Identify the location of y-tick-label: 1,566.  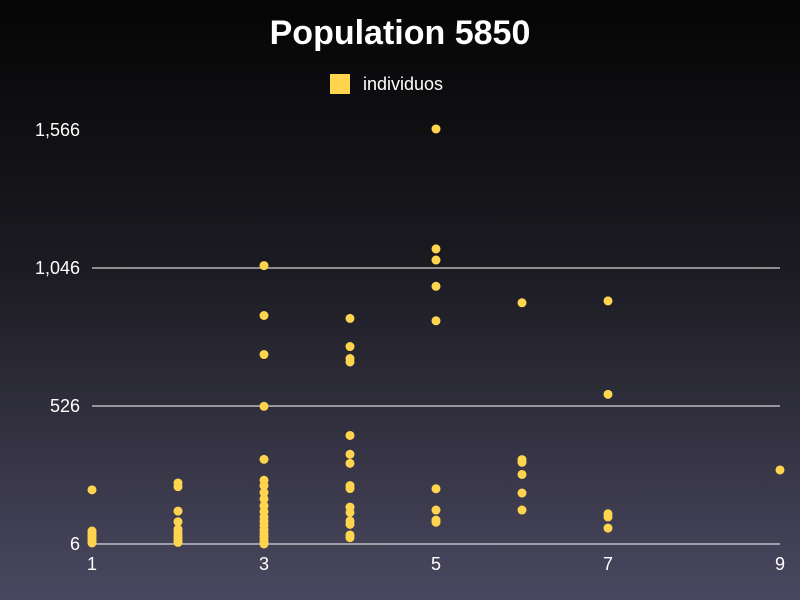
(57, 130).